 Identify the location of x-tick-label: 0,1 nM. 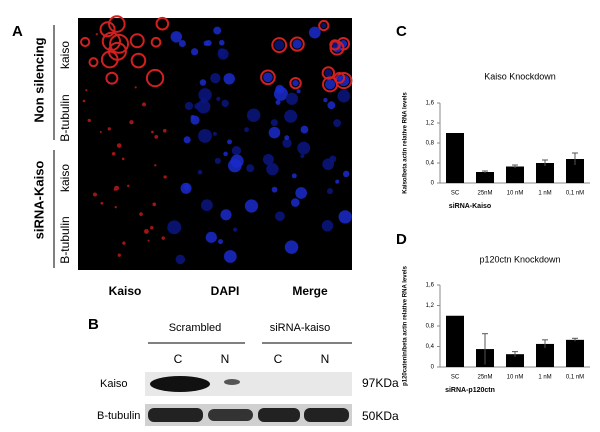
(575, 194).